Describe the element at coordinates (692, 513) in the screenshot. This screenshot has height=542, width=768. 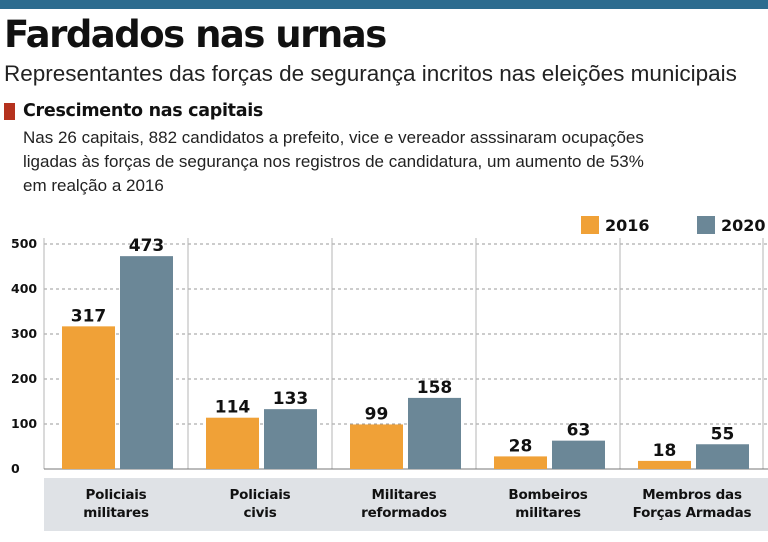
I see `category-label-line: Forças Armadas` at that location.